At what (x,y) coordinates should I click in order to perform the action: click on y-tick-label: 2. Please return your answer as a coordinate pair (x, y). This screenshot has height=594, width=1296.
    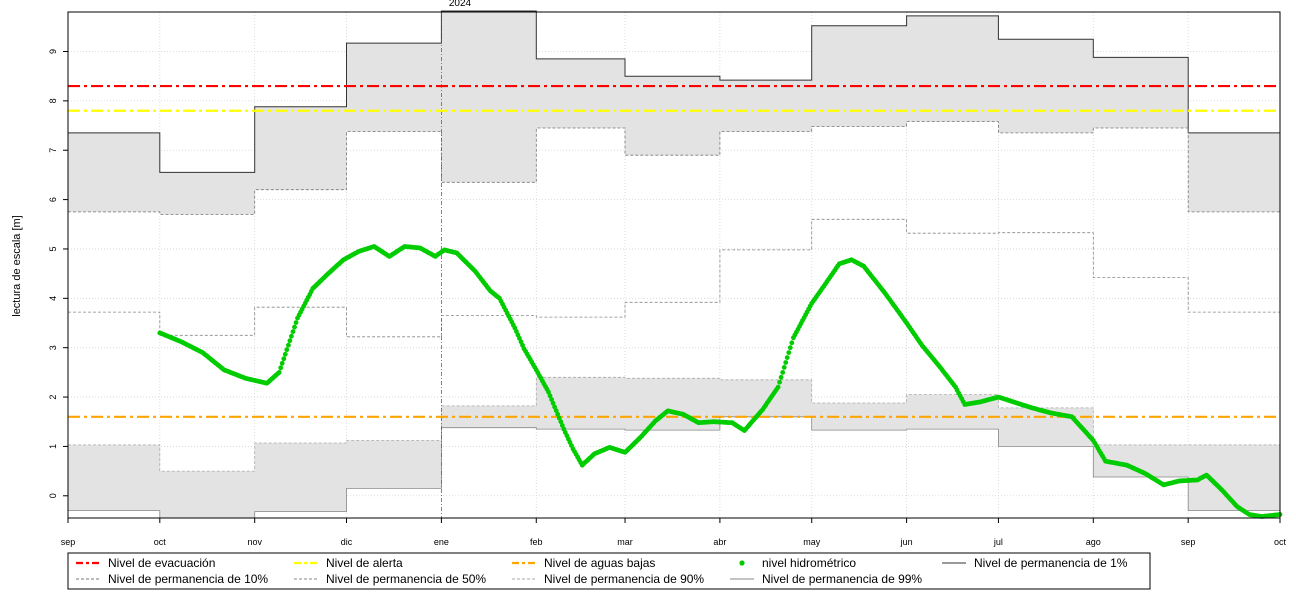
    Looking at the image, I should click on (53, 397).